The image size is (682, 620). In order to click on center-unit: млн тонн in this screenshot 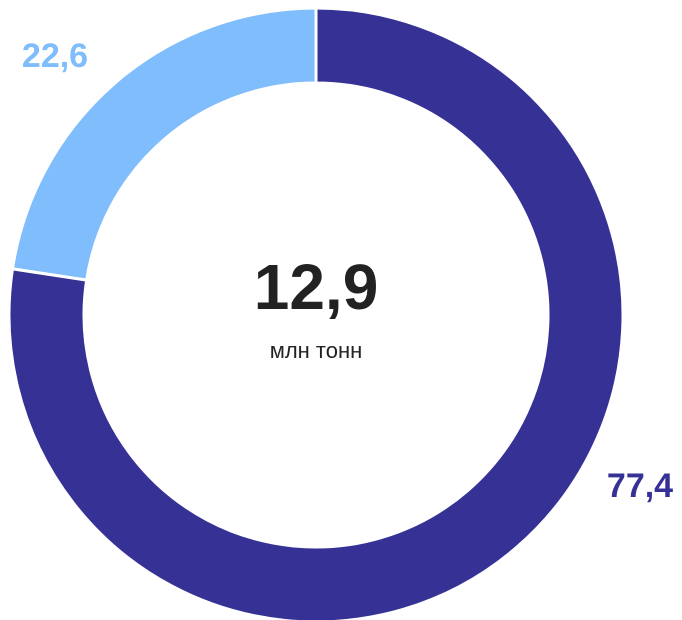, I will do `click(316, 350)`.